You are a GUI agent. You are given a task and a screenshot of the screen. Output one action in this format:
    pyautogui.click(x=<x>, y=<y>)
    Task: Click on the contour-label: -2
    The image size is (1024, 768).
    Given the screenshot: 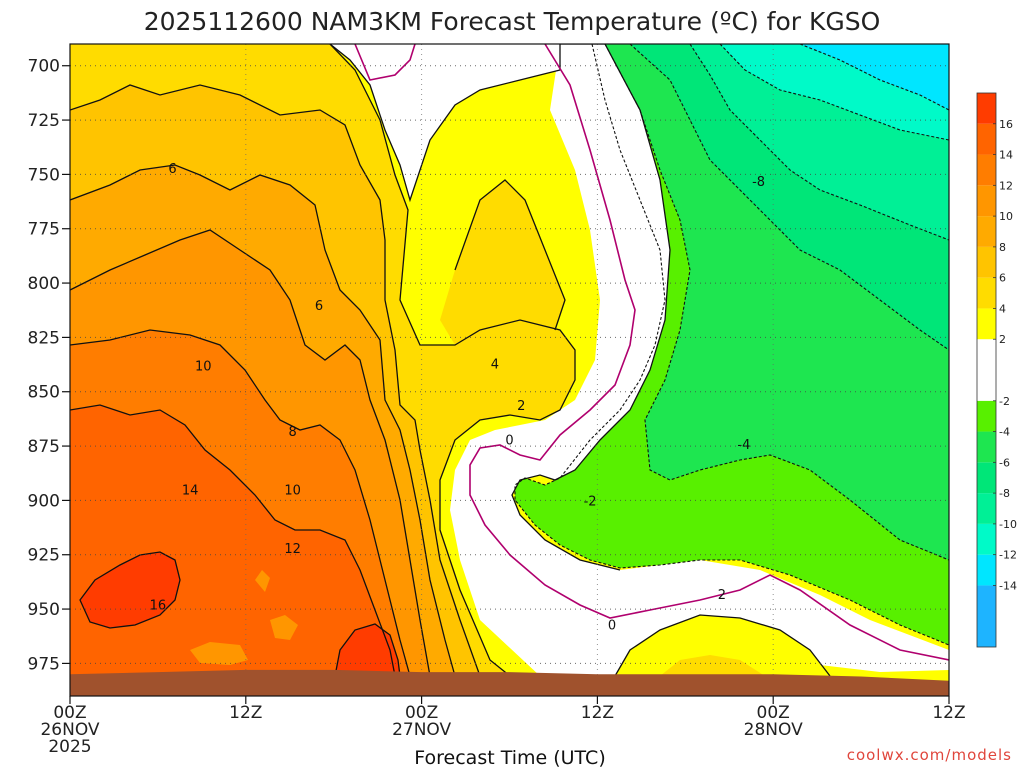 What is the action you would take?
    pyautogui.click(x=590, y=501)
    